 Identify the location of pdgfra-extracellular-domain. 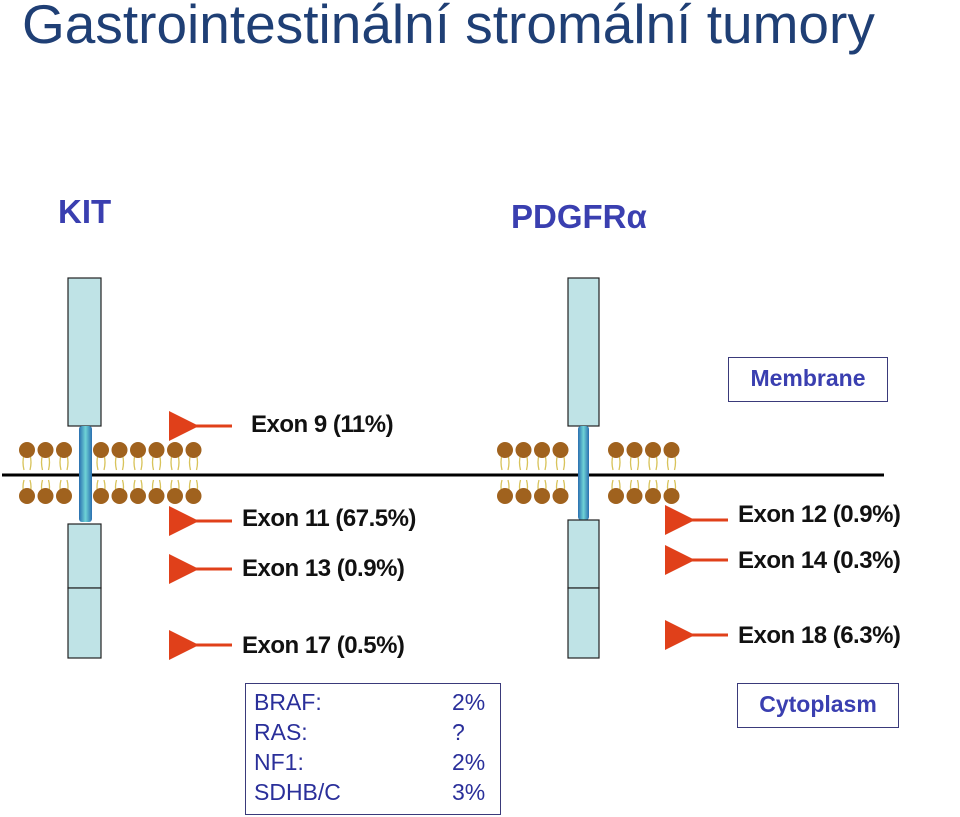
(583, 352).